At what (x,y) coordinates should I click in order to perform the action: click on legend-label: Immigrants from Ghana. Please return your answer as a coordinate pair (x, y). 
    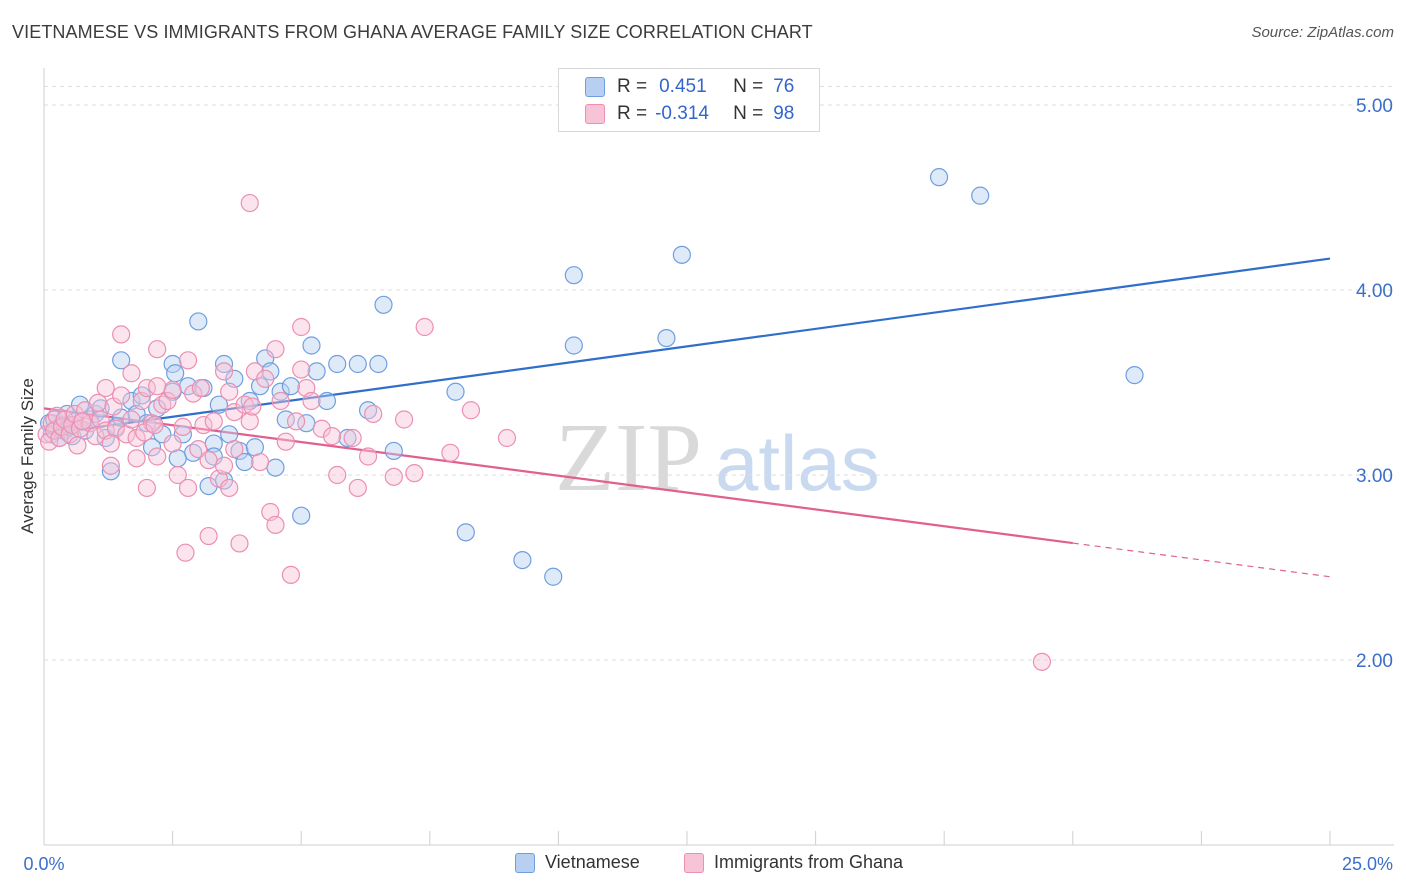
    Looking at the image, I should click on (809, 862).